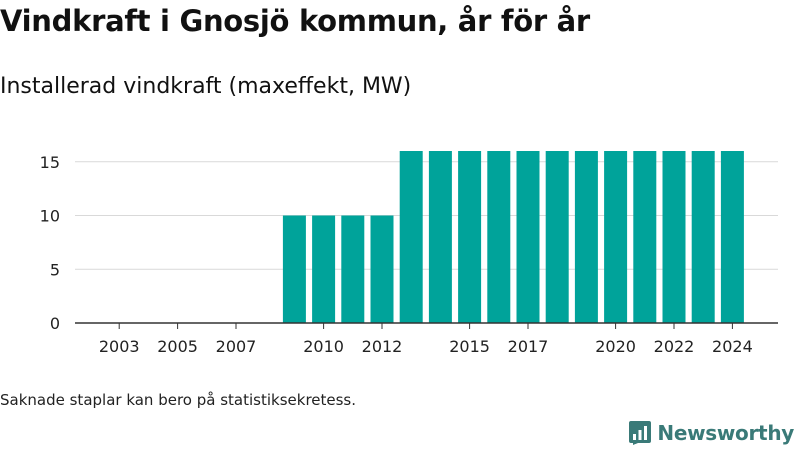  I want to click on bar-2018, so click(557, 237).